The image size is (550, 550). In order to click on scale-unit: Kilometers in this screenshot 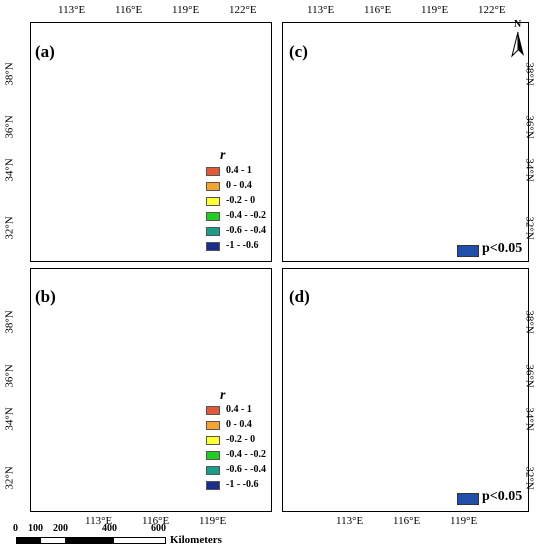, I will do `click(196, 540)`.